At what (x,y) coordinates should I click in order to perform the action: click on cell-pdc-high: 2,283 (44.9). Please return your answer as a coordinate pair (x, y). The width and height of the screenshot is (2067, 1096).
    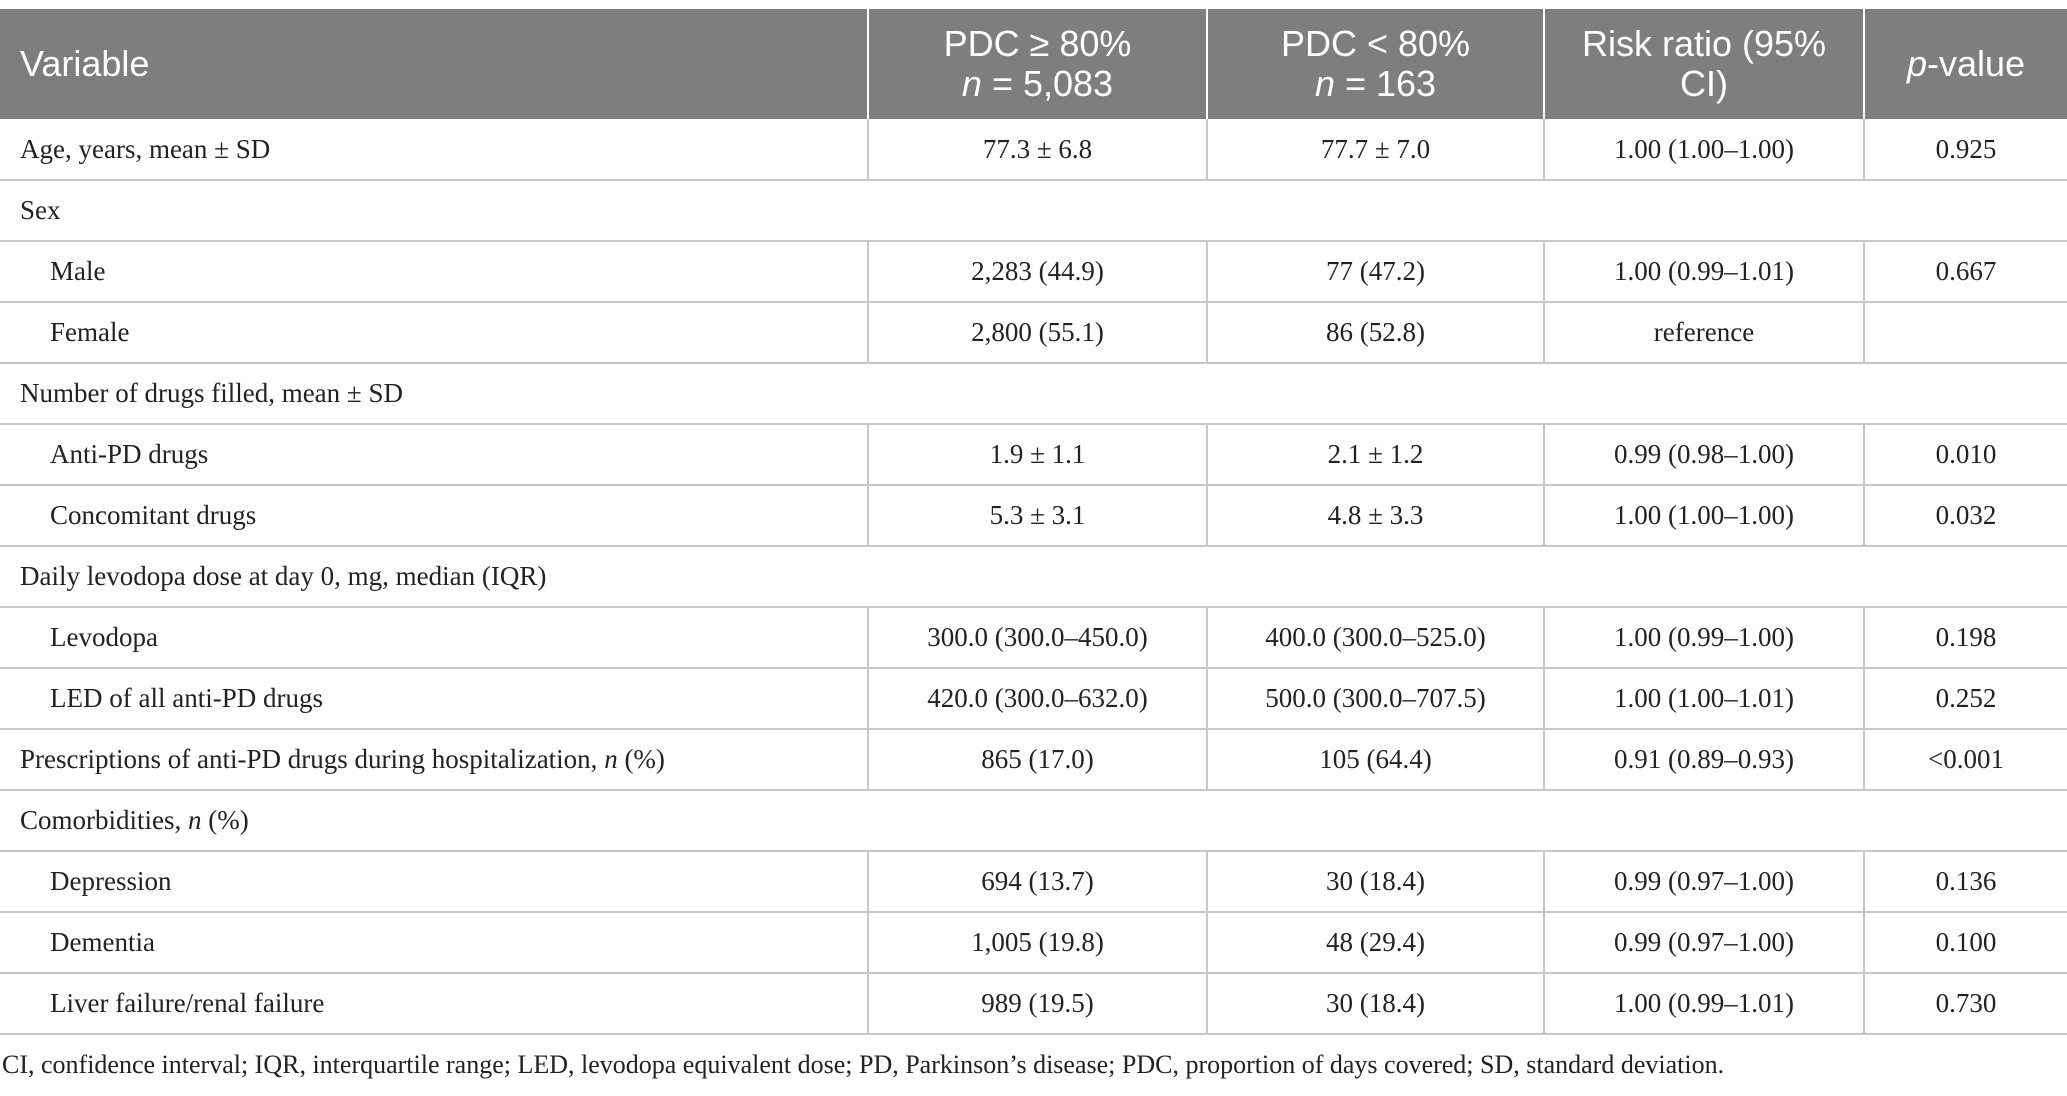
    Looking at the image, I should click on (1038, 272).